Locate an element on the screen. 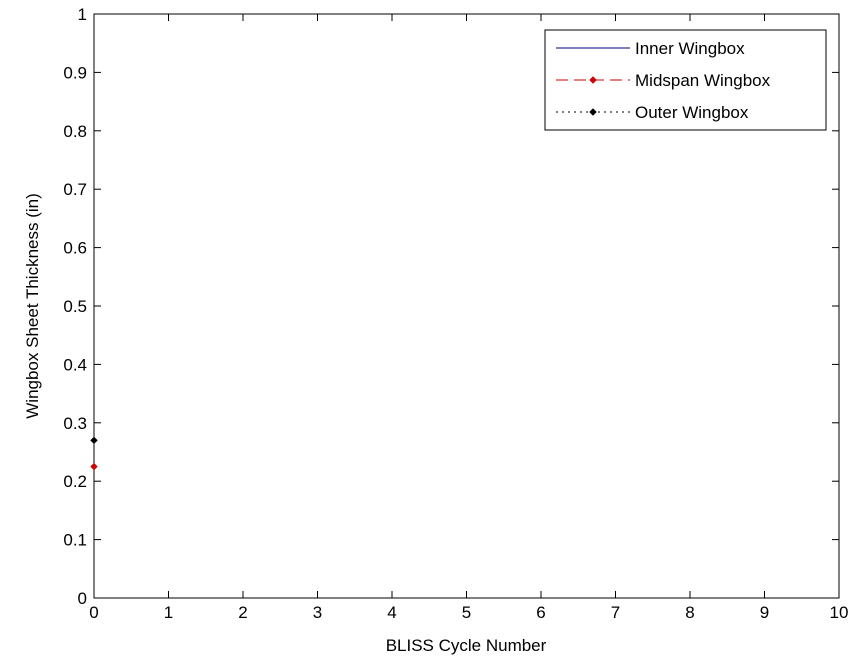 This screenshot has width=866, height=660. y-tick-label: 0.4 is located at coordinates (75, 364).